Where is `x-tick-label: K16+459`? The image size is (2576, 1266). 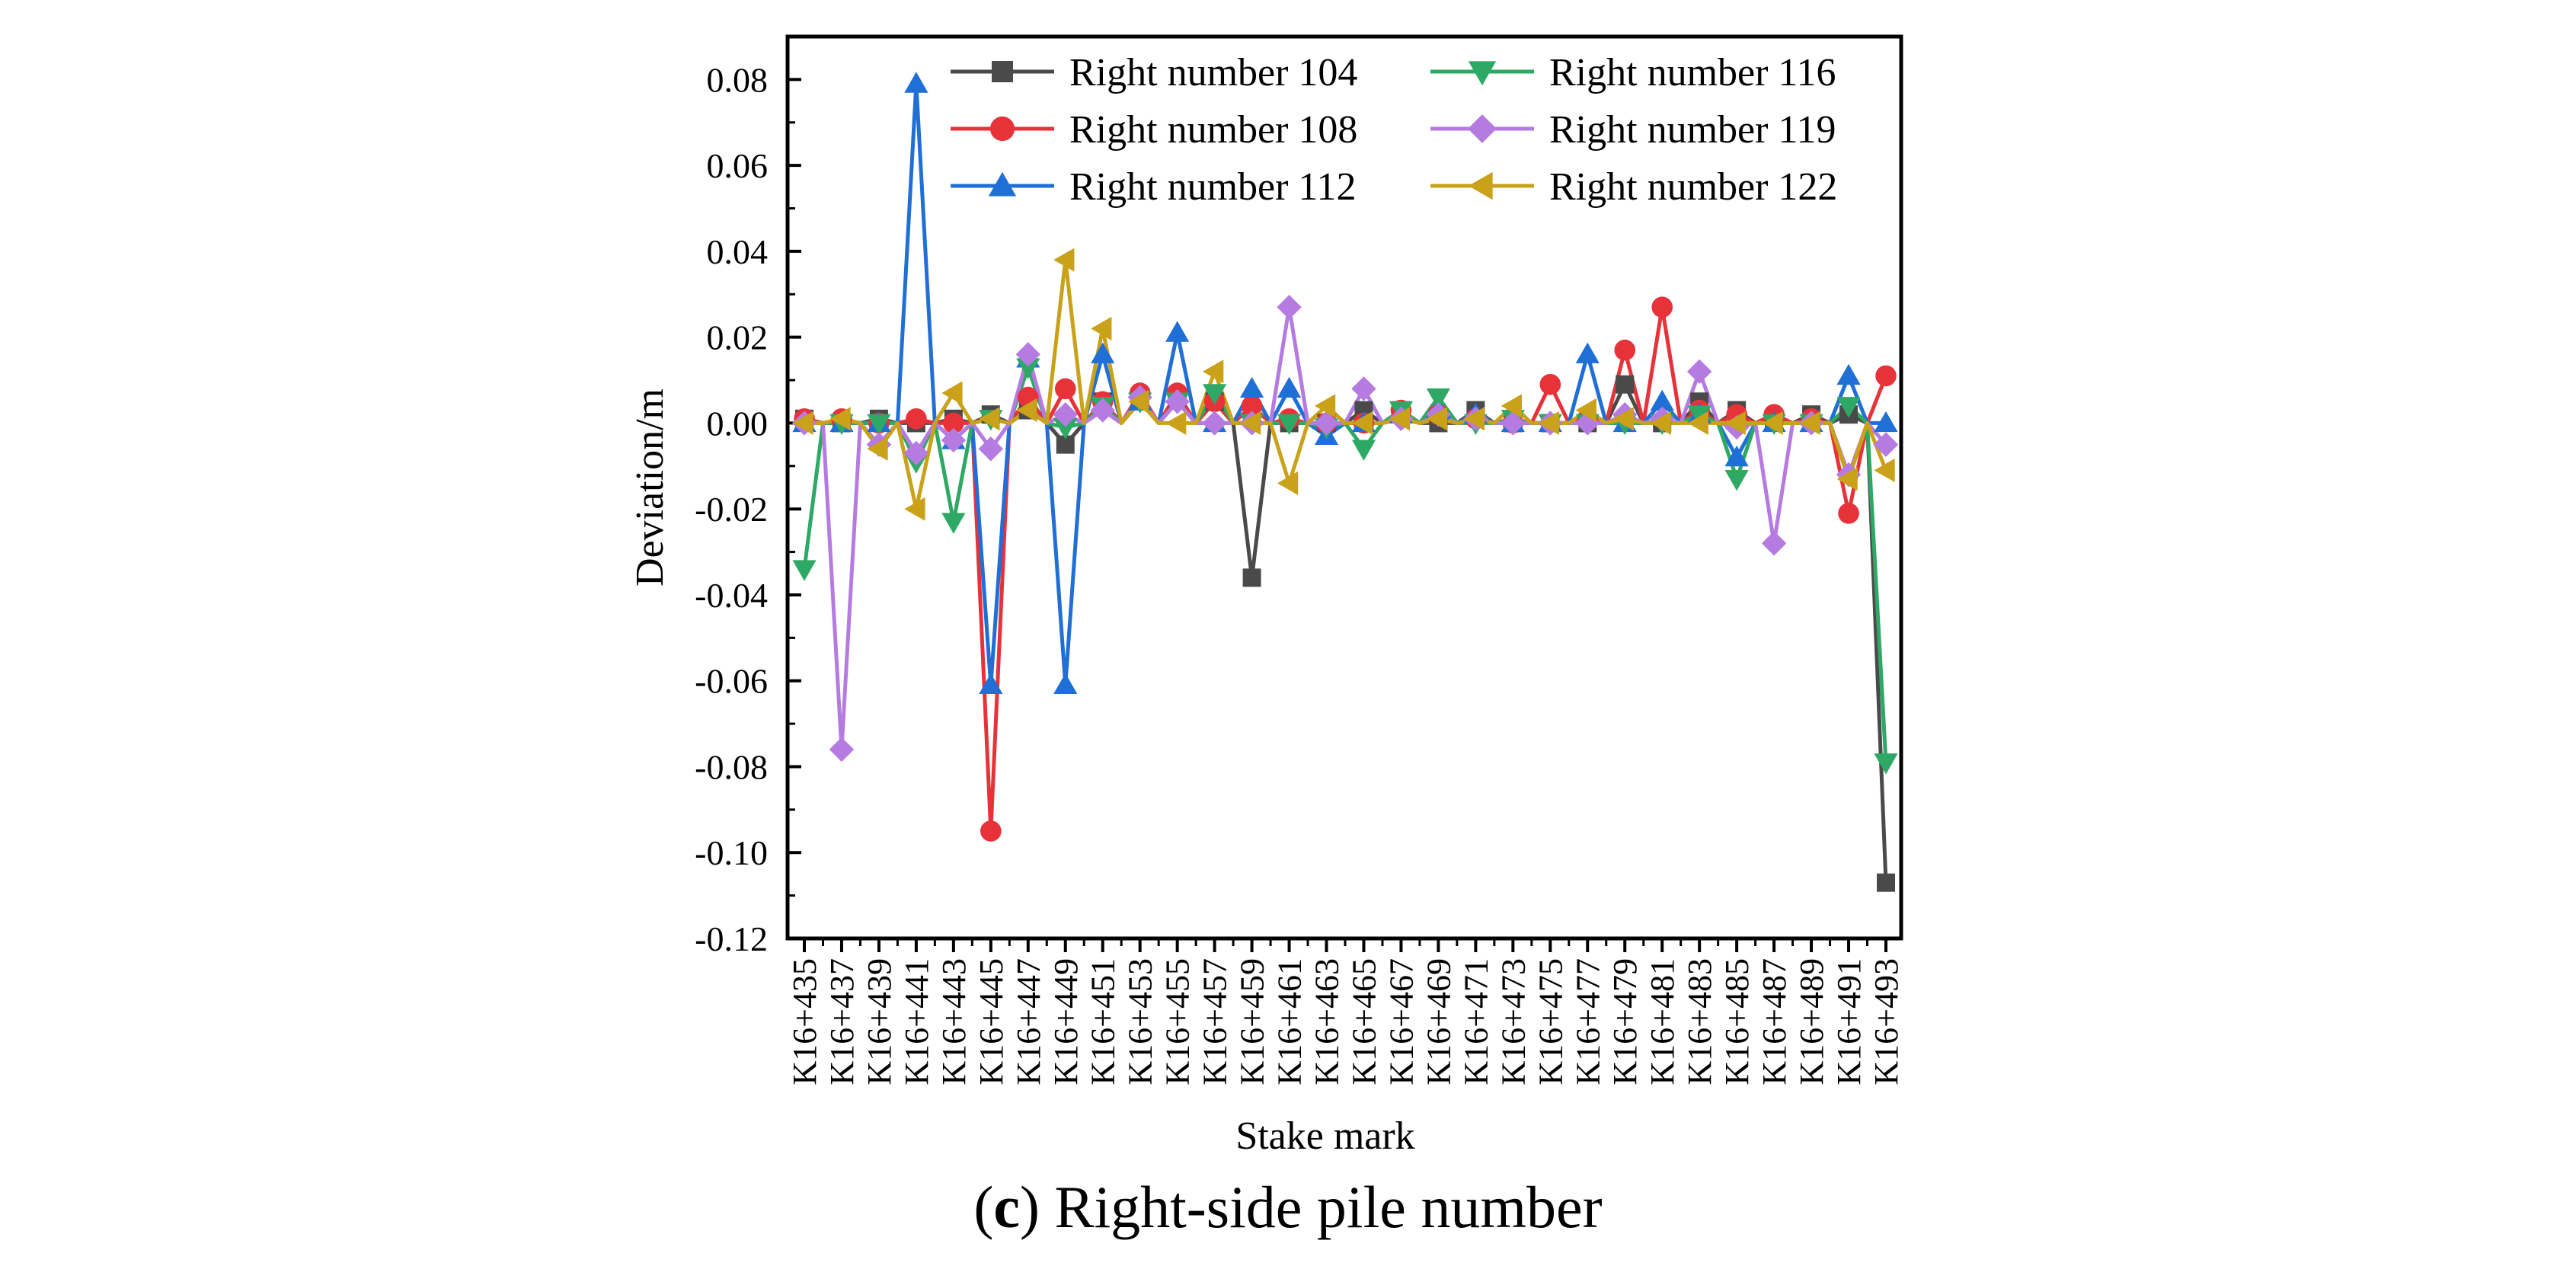 x-tick-label: K16+459 is located at coordinates (1253, 1021).